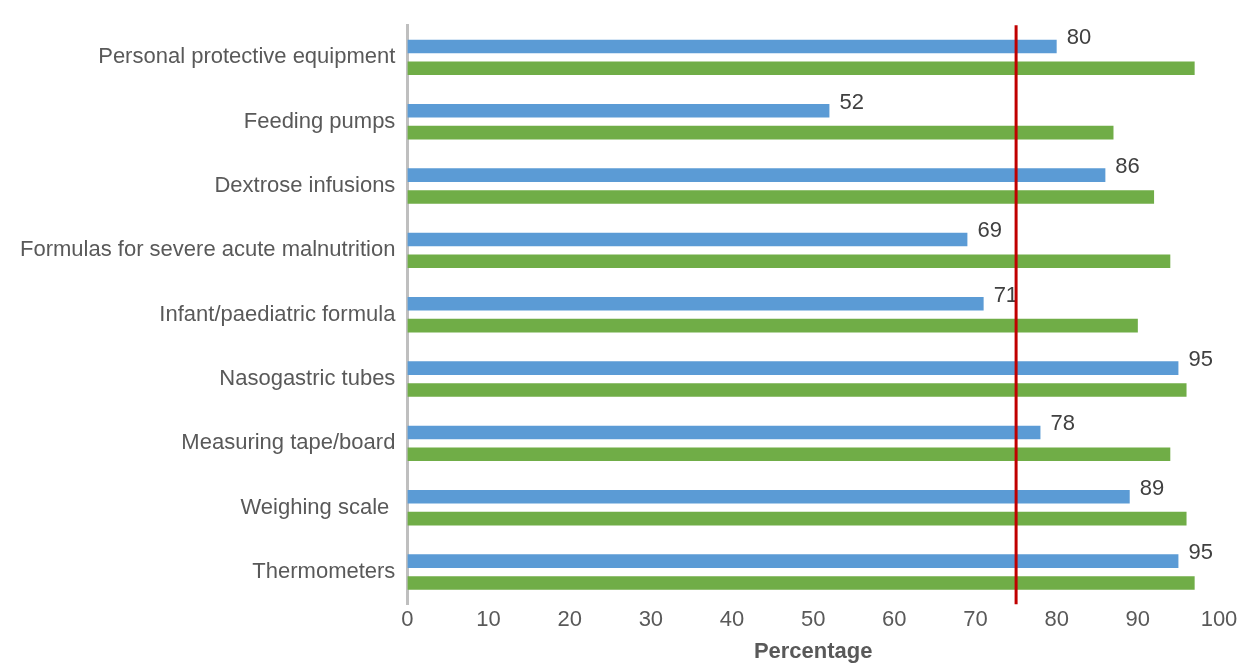 The image size is (1247, 671). What do you see at coordinates (1006, 294) in the screenshot?
I see `data-label: 71` at bounding box center [1006, 294].